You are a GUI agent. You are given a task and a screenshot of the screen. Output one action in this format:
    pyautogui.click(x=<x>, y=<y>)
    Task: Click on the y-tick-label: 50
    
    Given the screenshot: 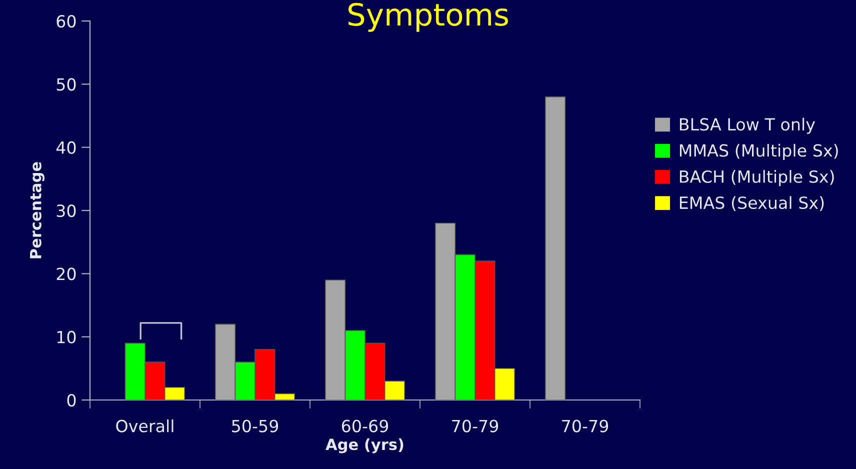 What is the action you would take?
    pyautogui.click(x=66, y=84)
    